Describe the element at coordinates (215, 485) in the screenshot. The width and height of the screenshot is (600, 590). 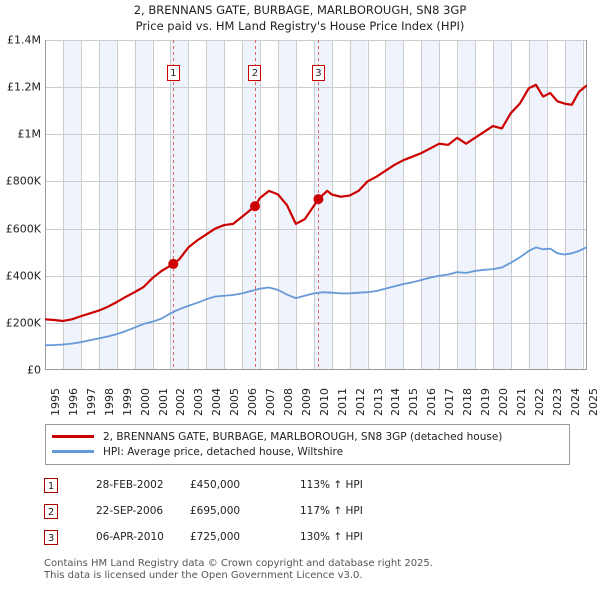
I see `transaction-price: £450,000` at that location.